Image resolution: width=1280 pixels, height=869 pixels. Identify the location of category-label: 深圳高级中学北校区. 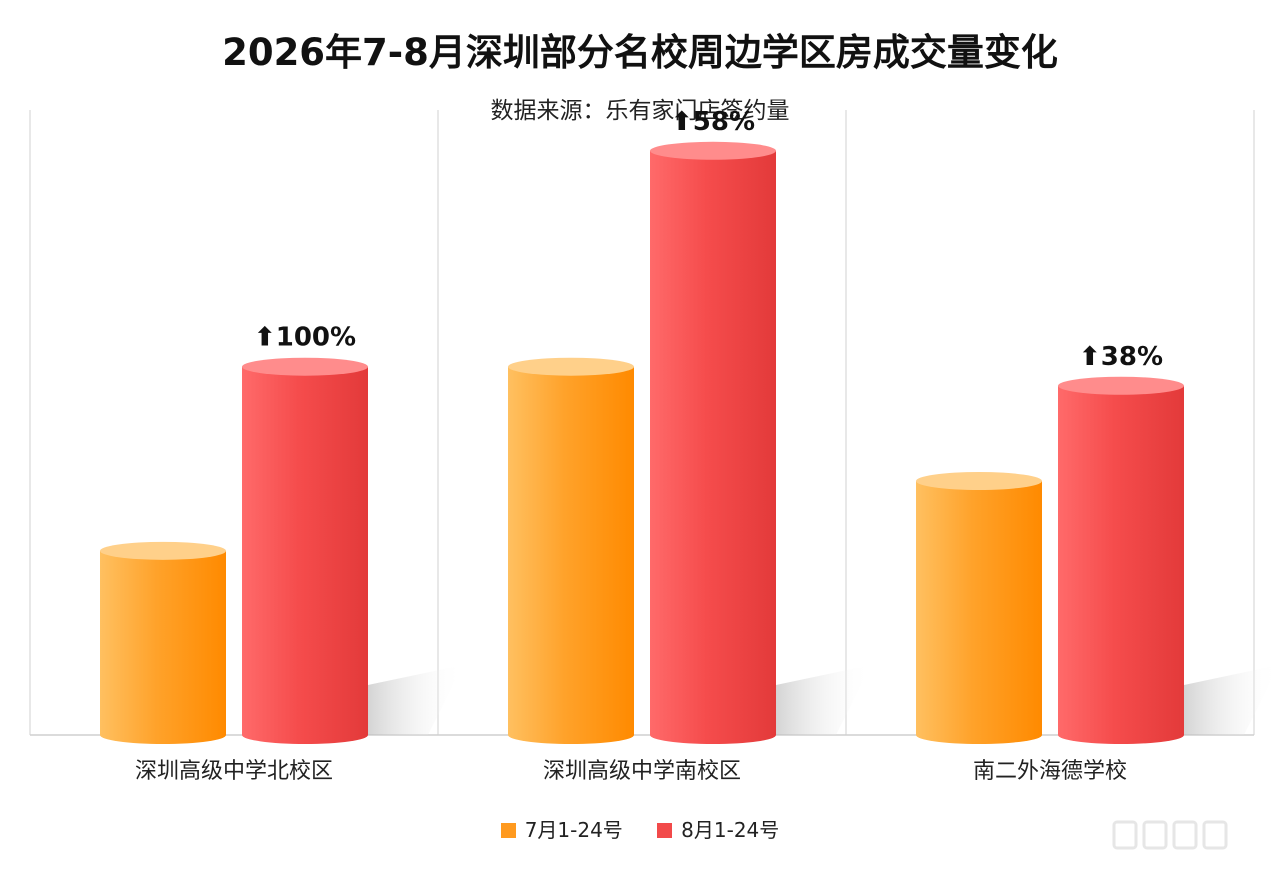
(234, 771).